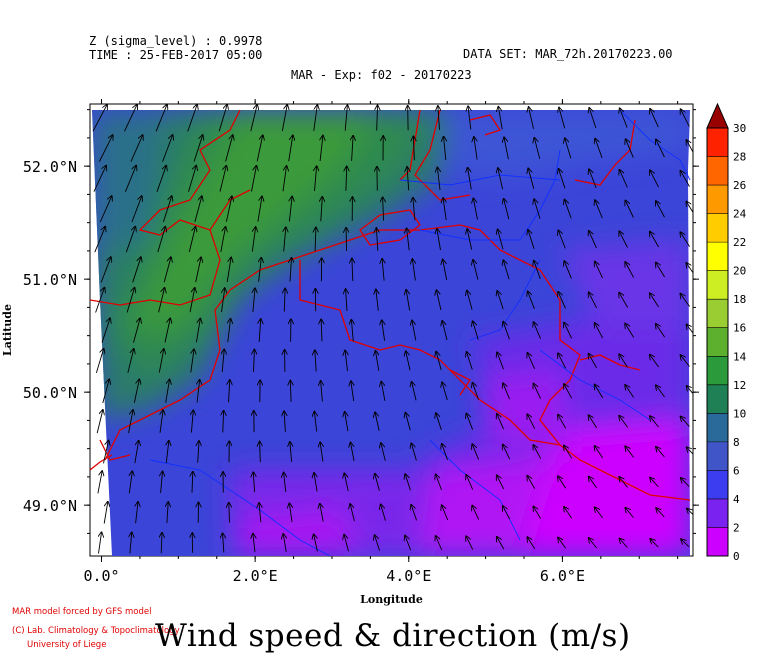  Describe the element at coordinates (739, 271) in the screenshot. I see `colorbar-label: 20` at that location.